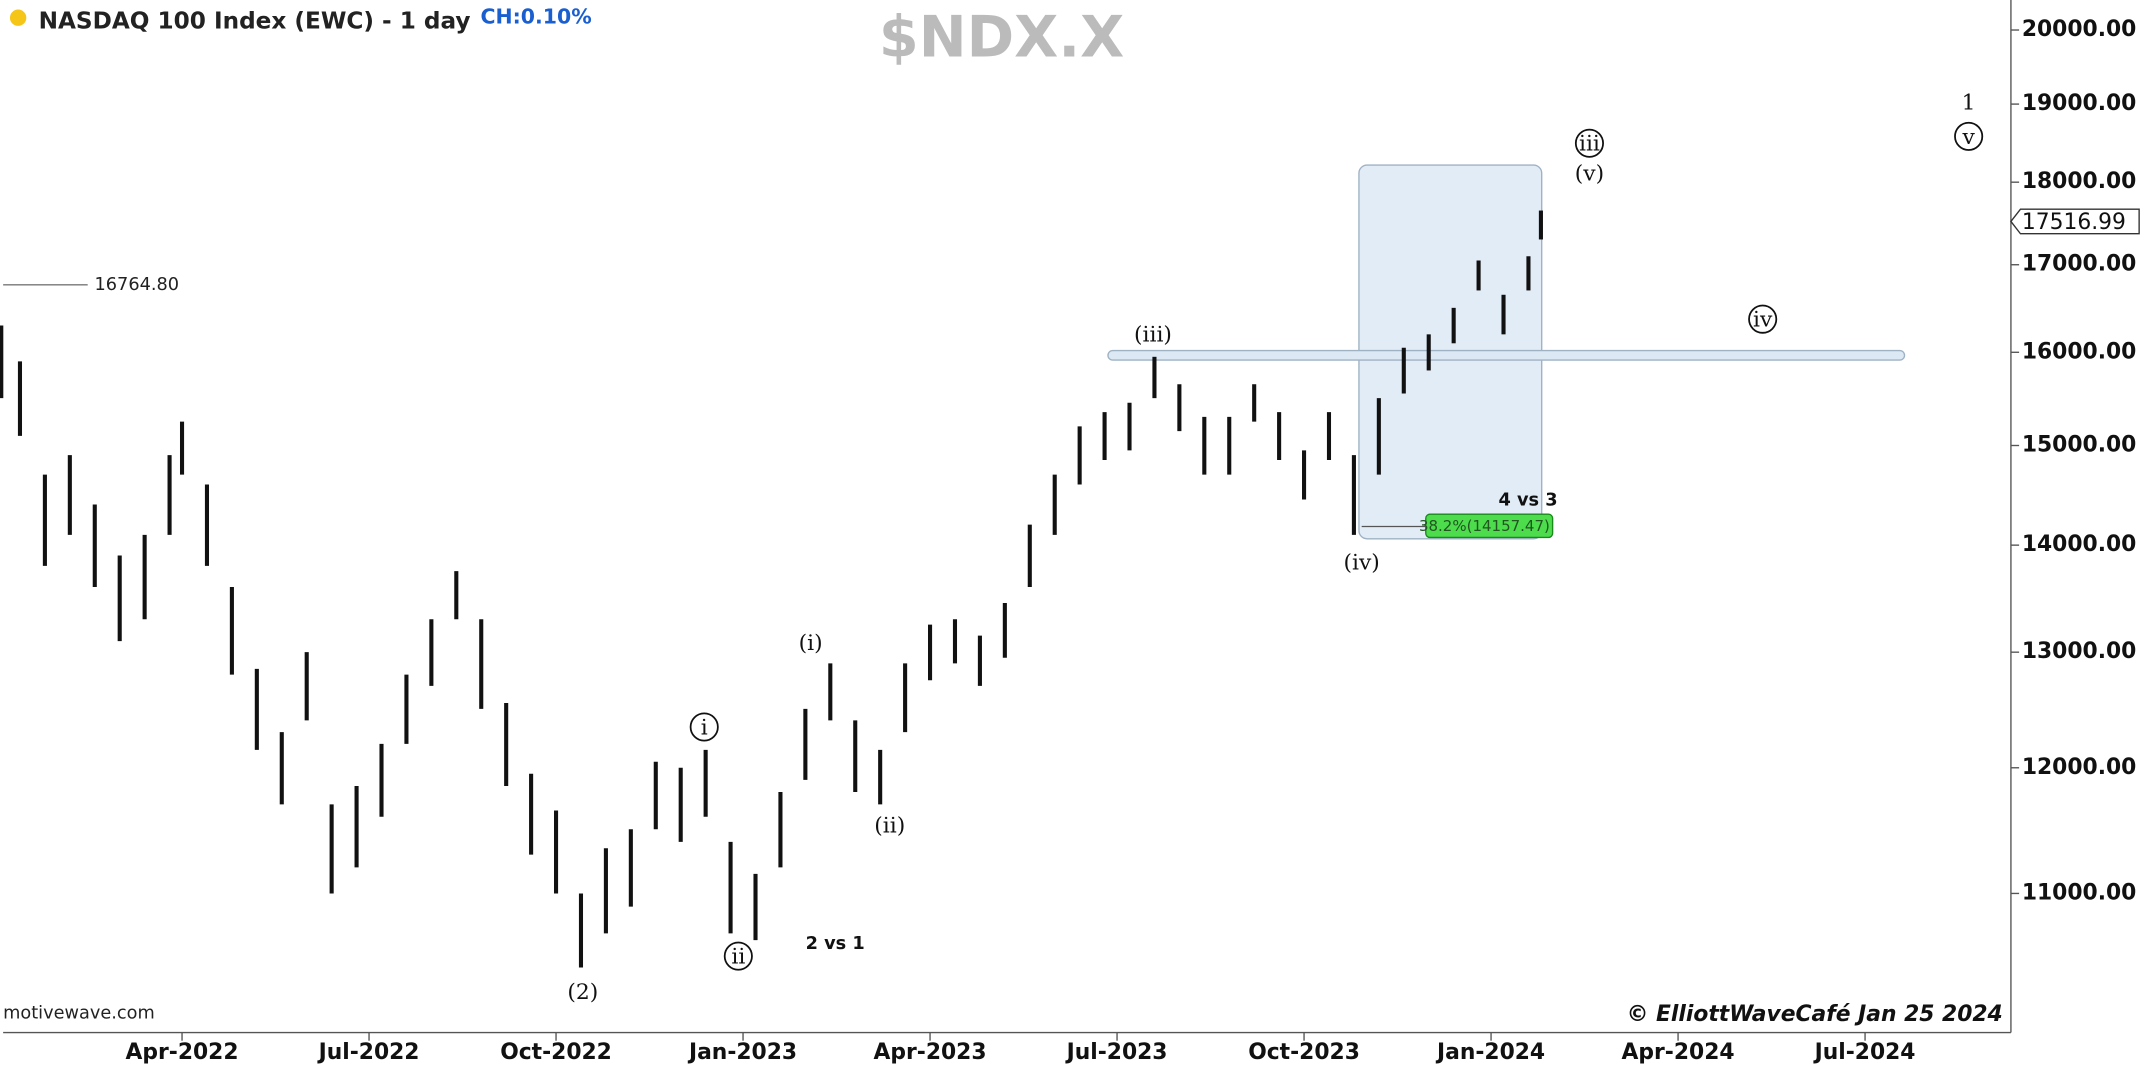 The width and height of the screenshot is (2145, 1068). What do you see at coordinates (930, 1052) in the screenshot?
I see `x-tick-label: Apr-2023` at bounding box center [930, 1052].